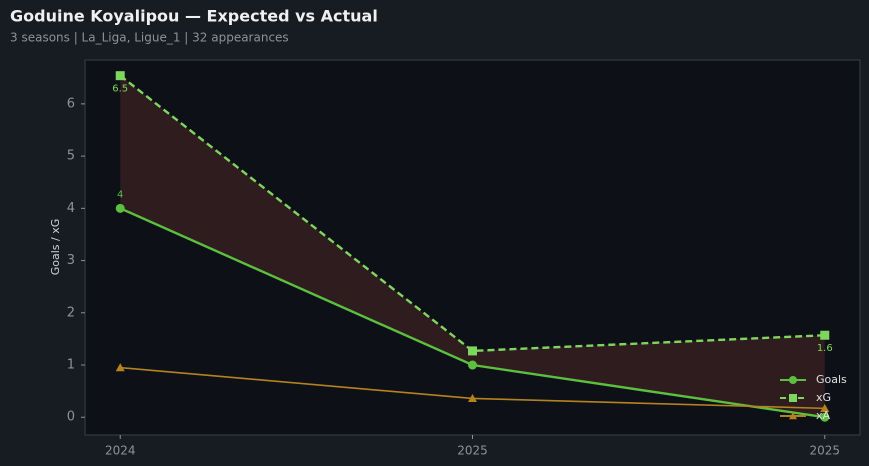  What do you see at coordinates (831, 379) in the screenshot?
I see `legend-label: Goals` at bounding box center [831, 379].